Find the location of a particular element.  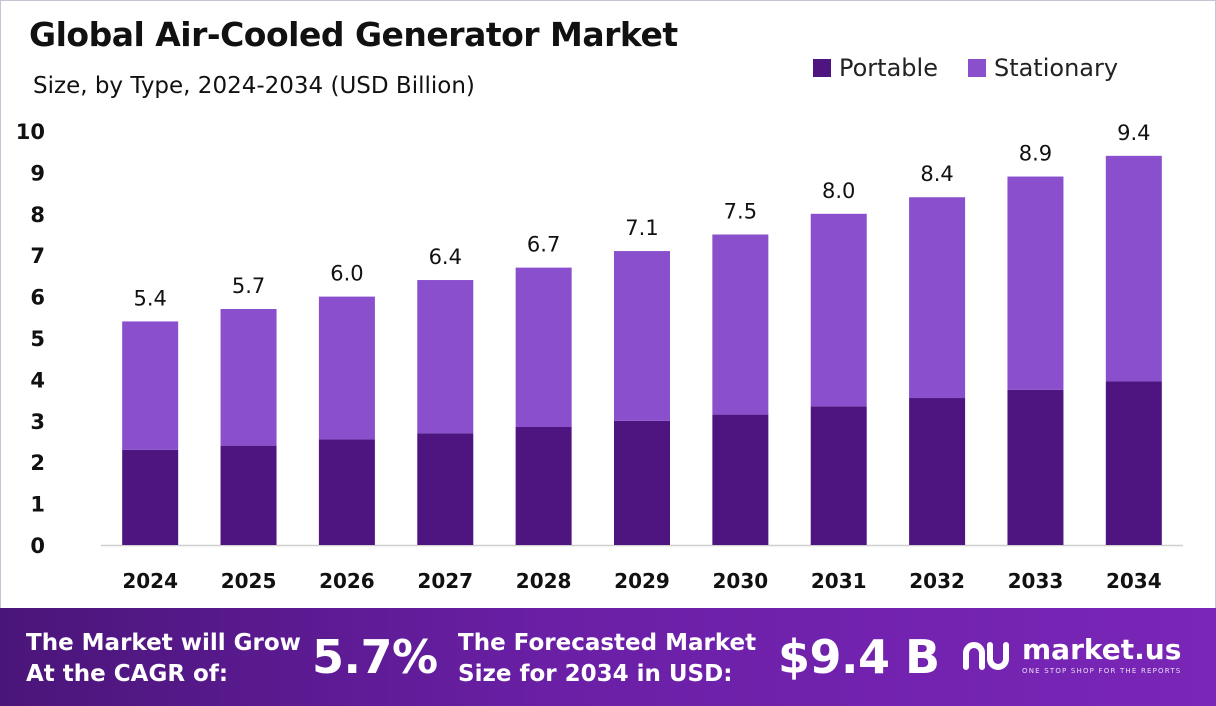

y-tick-label: 1 is located at coordinates (37, 505).